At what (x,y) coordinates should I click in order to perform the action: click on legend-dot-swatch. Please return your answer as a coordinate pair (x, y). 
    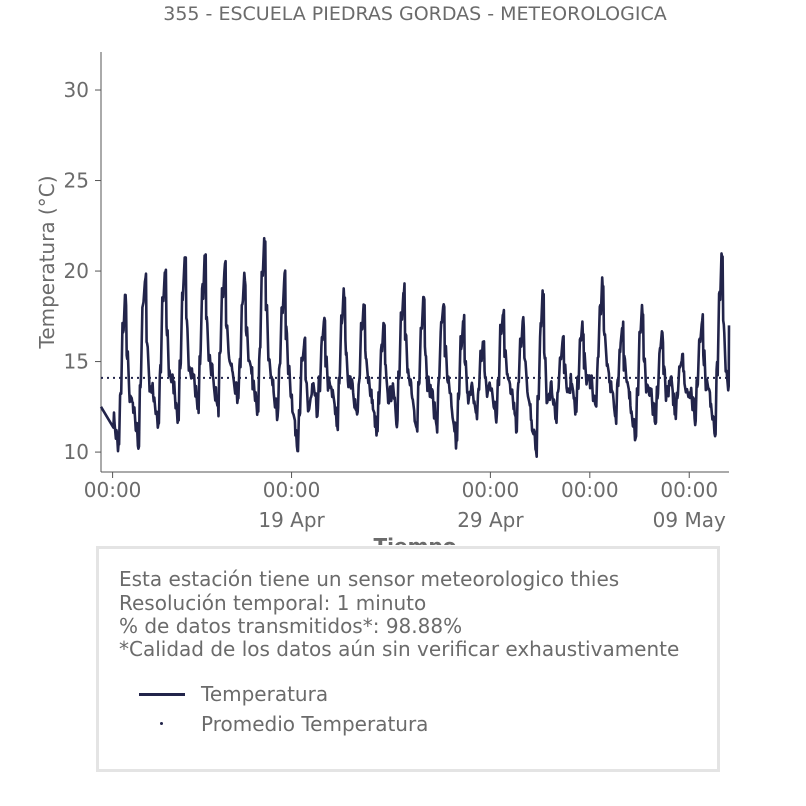
    Looking at the image, I should click on (161, 723).